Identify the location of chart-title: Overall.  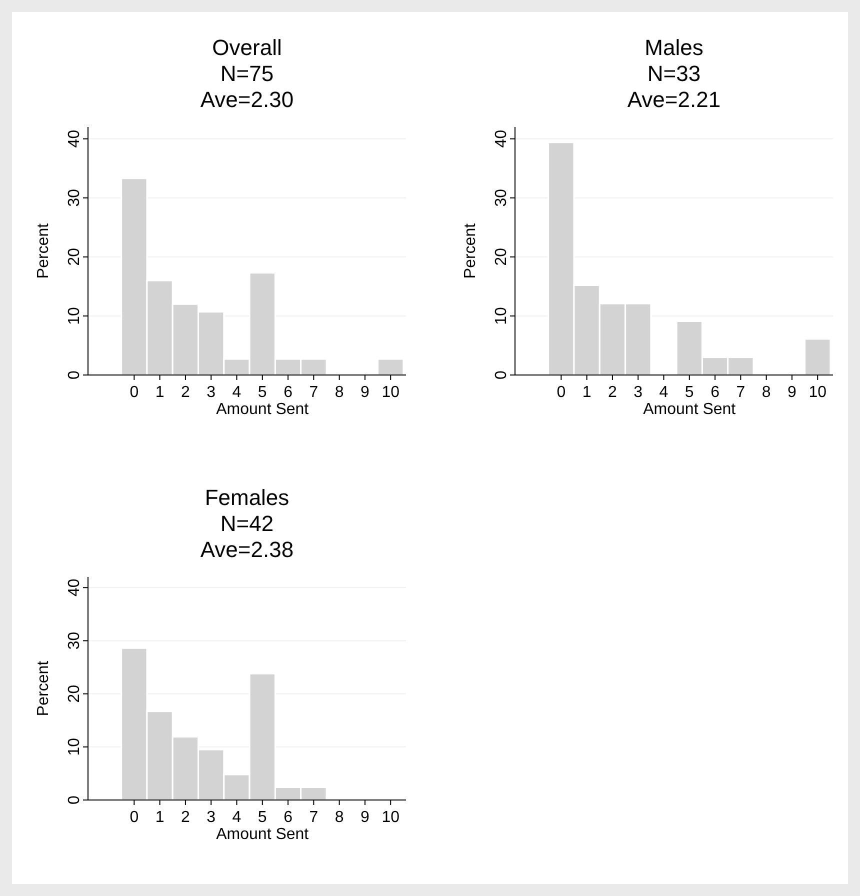
(247, 47).